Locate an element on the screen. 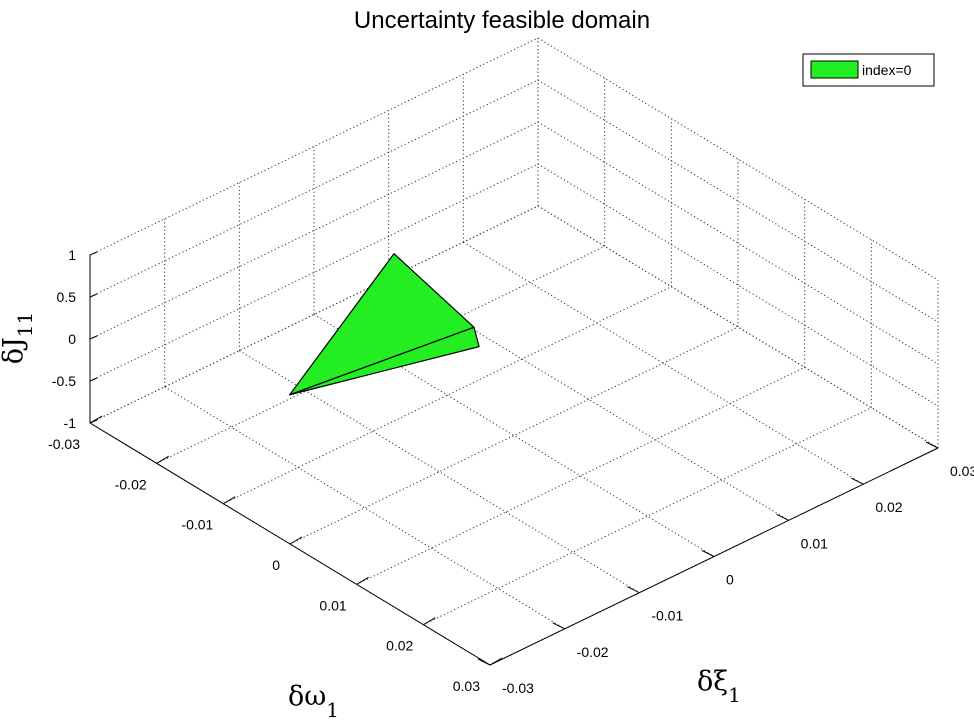 The height and width of the screenshot is (720, 974). y-tick-label: -0.02 is located at coordinates (593, 652).